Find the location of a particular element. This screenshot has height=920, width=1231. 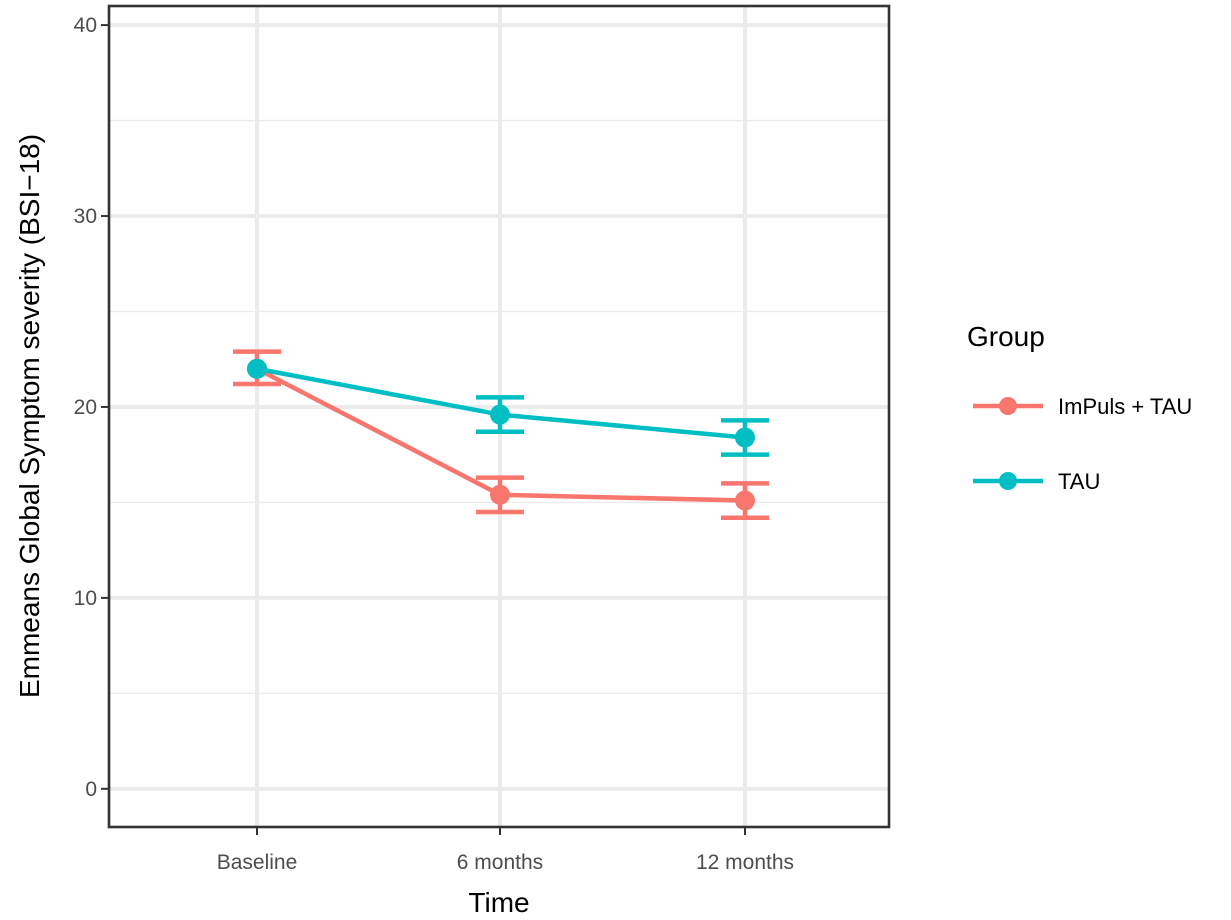

series-layer is located at coordinates (501, 434).